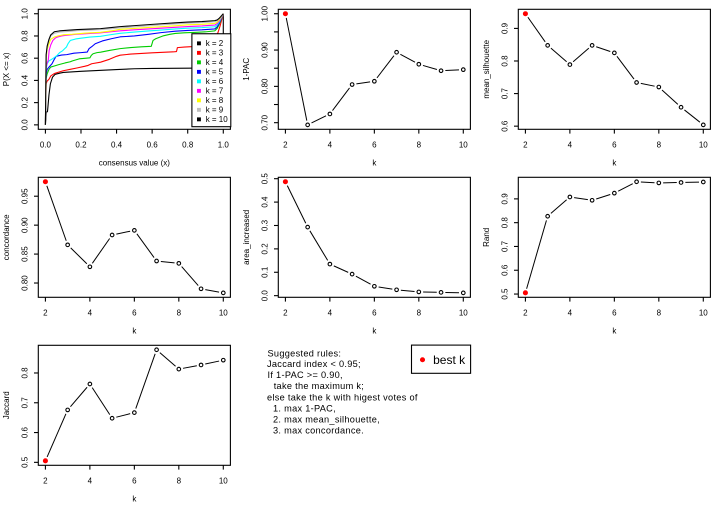 The width and height of the screenshot is (720, 509). Describe the element at coordinates (319, 386) in the screenshot. I see `svg-text: take the maximum k;` at that location.